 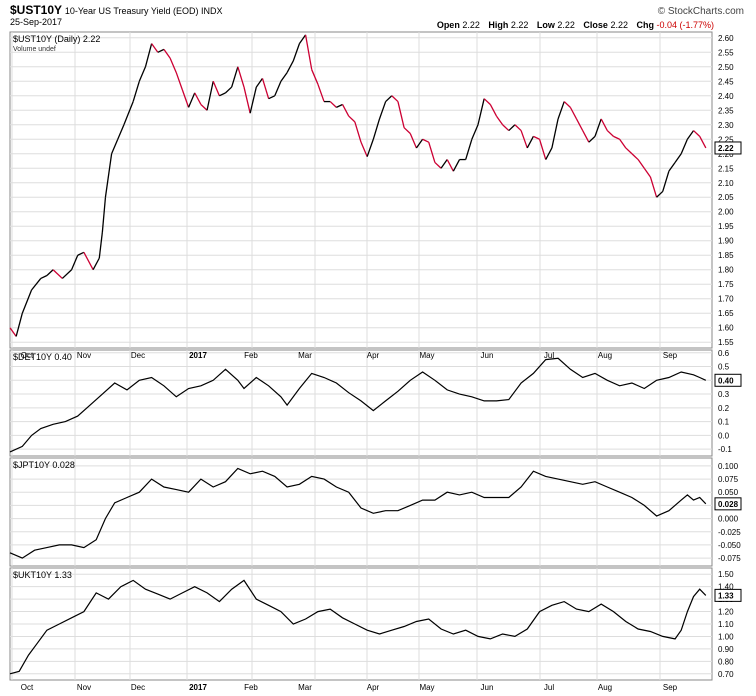 What do you see at coordinates (728, 504) in the screenshot?
I see `last-value-label: 0.028` at bounding box center [728, 504].